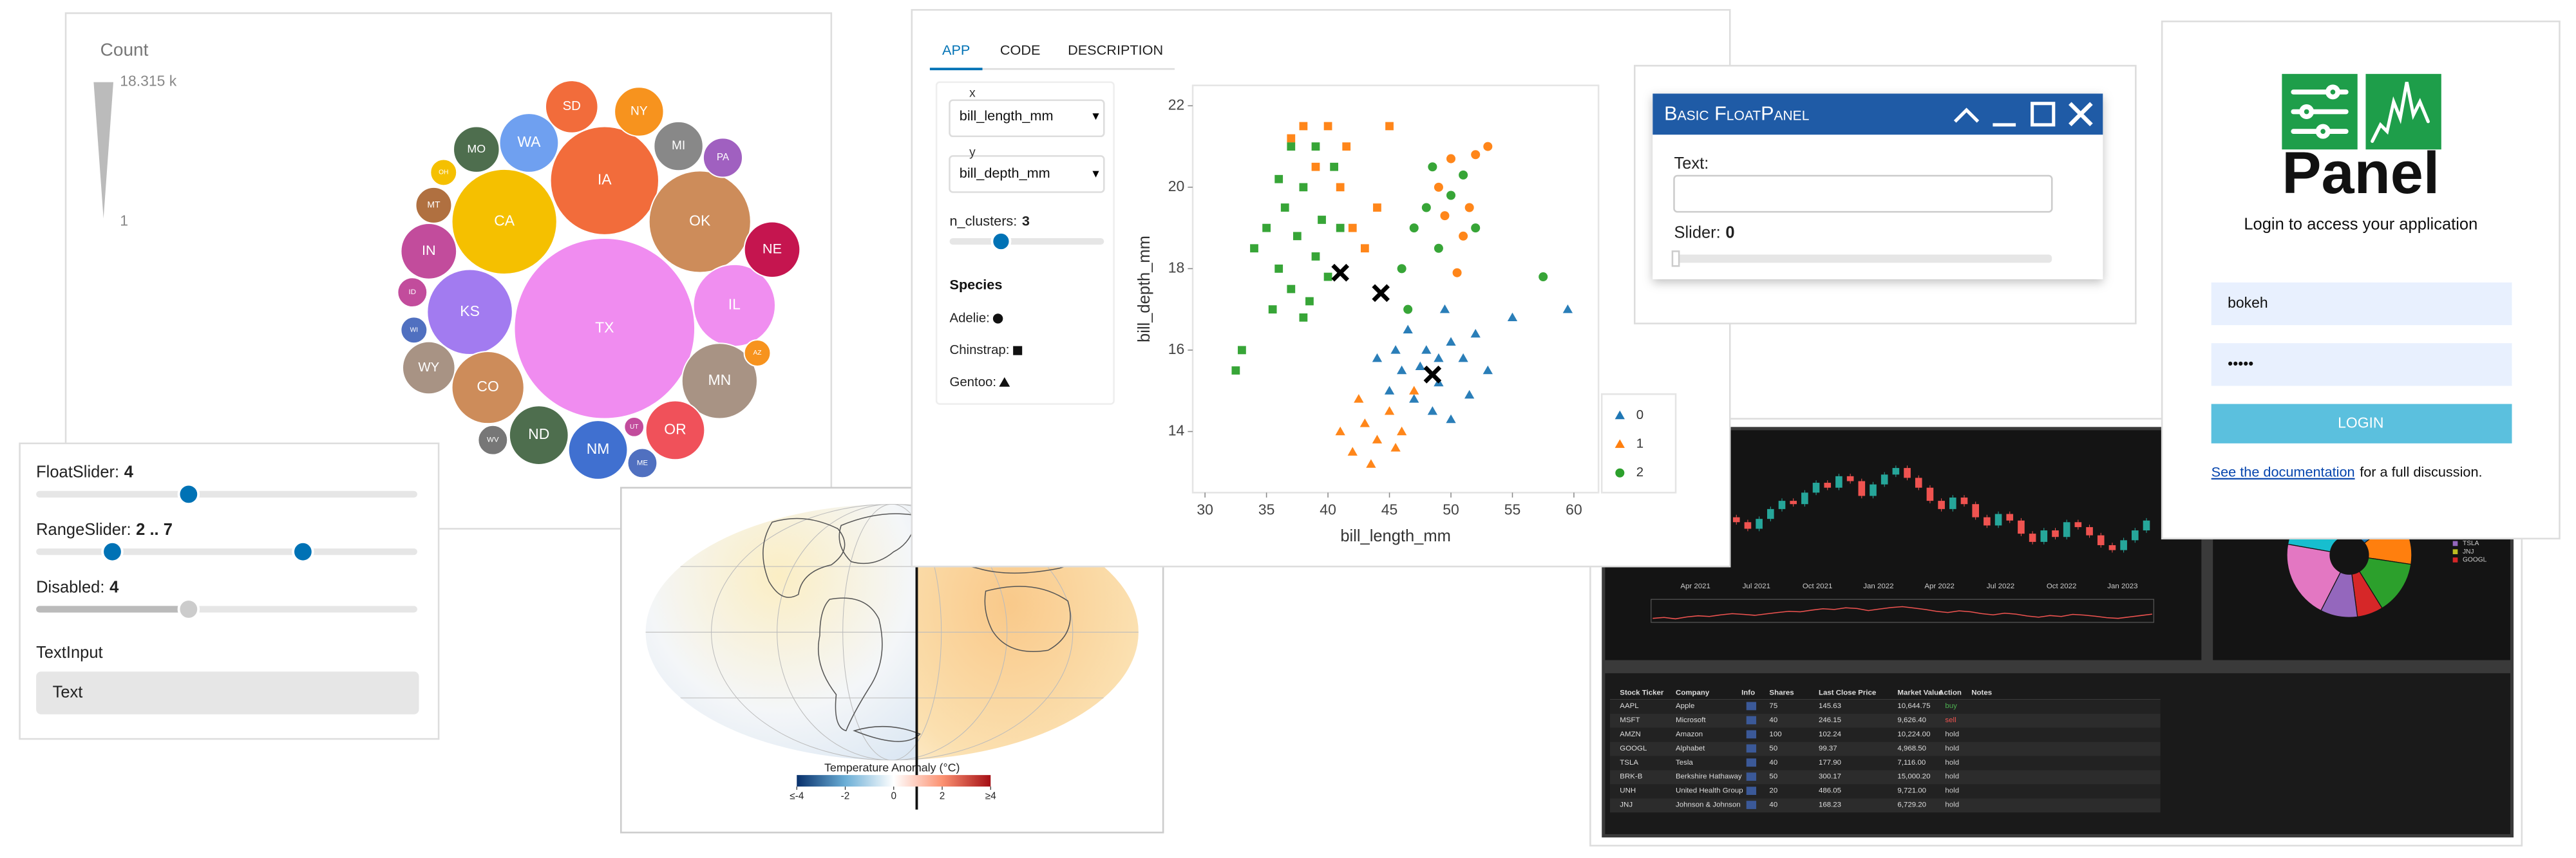  I want to click on x-select, so click(1027, 118).